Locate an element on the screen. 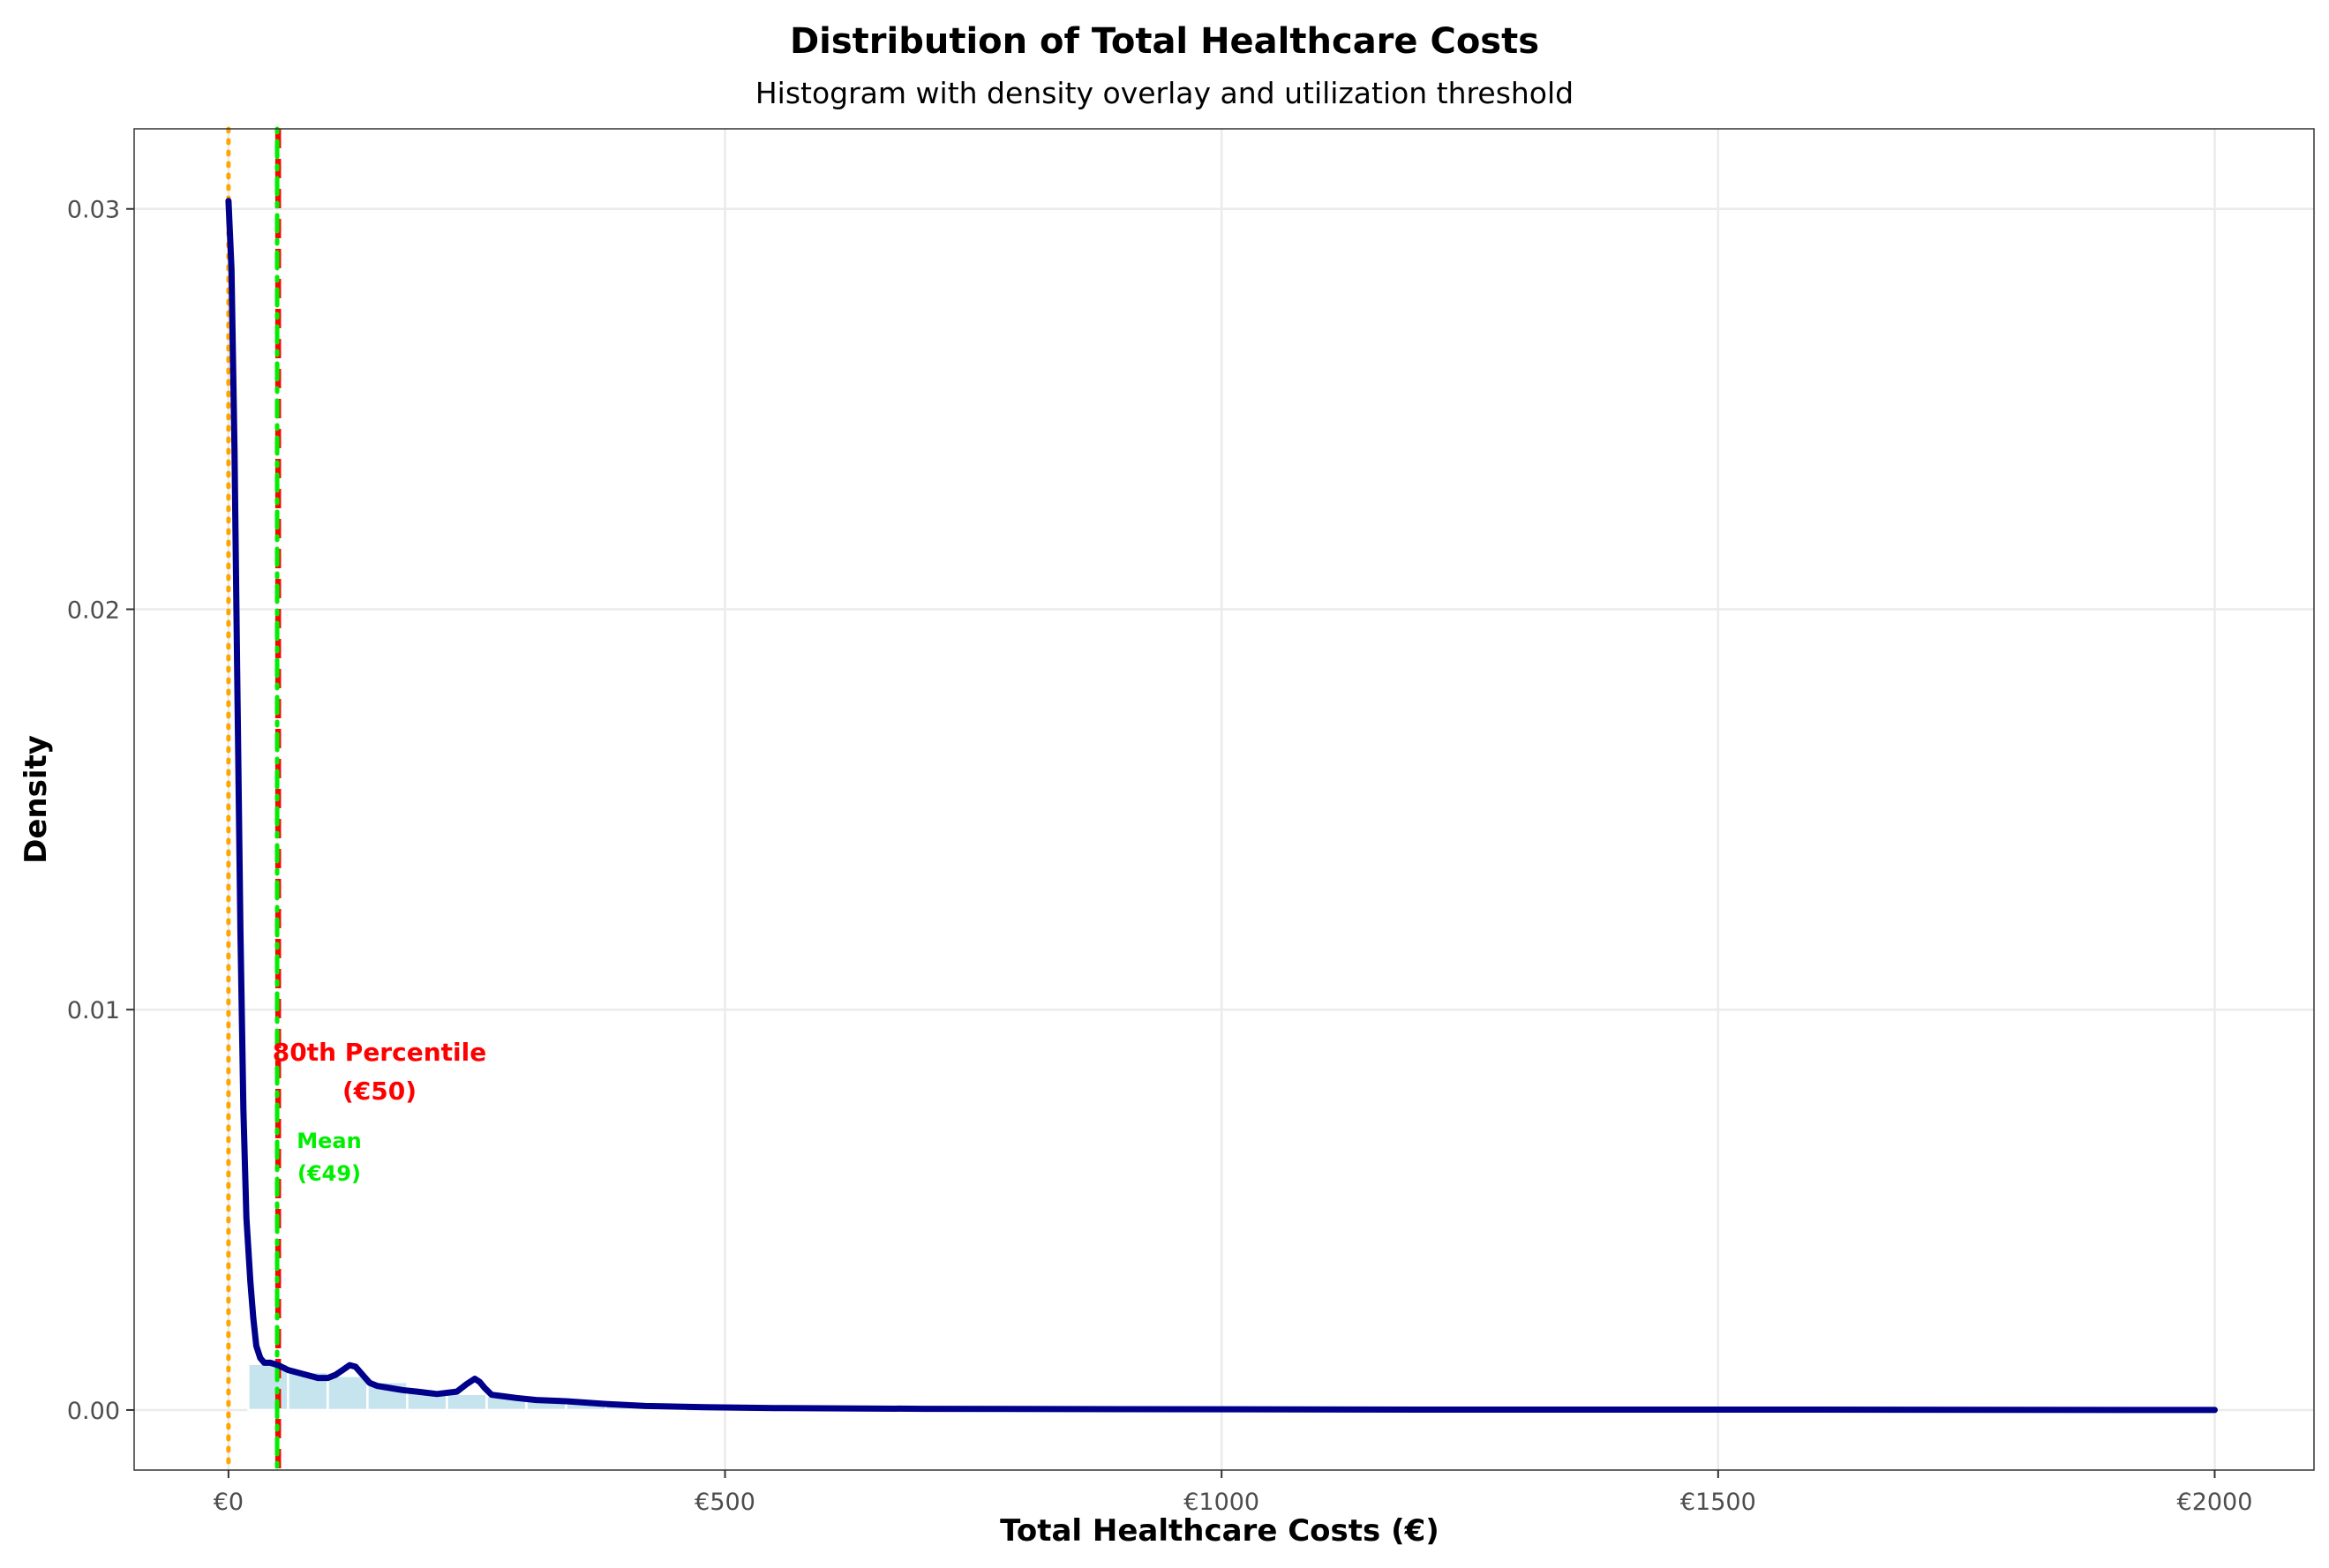  mean-annotation-line2: (€49) is located at coordinates (329, 1173).